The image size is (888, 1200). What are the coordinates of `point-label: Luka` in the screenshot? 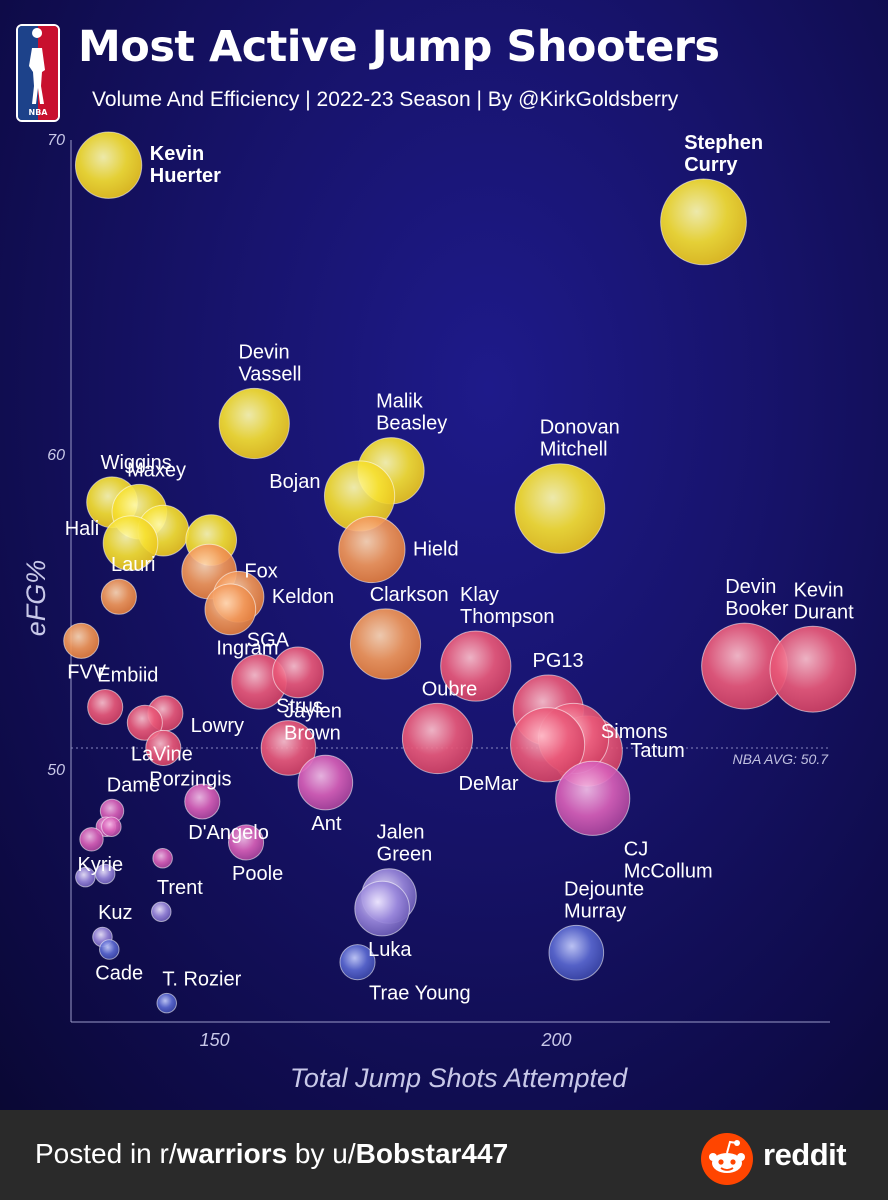 It's located at (390, 950).